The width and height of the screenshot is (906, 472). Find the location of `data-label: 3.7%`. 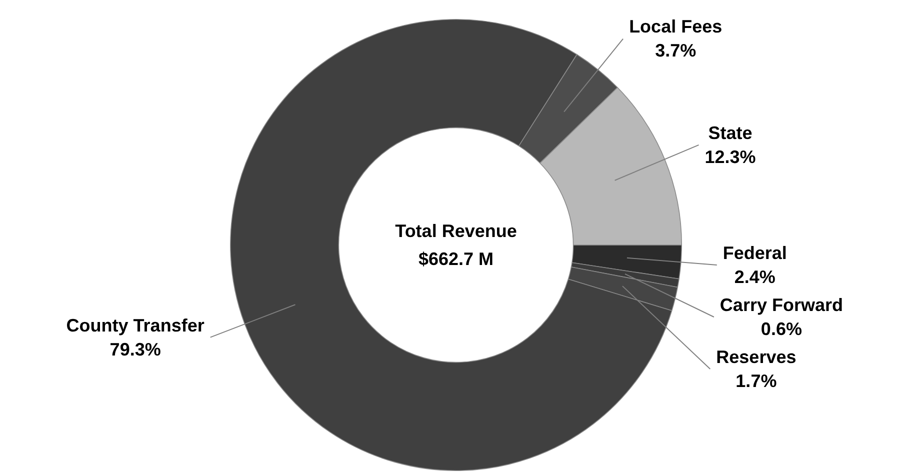

data-label: 3.7% is located at coordinates (675, 50).